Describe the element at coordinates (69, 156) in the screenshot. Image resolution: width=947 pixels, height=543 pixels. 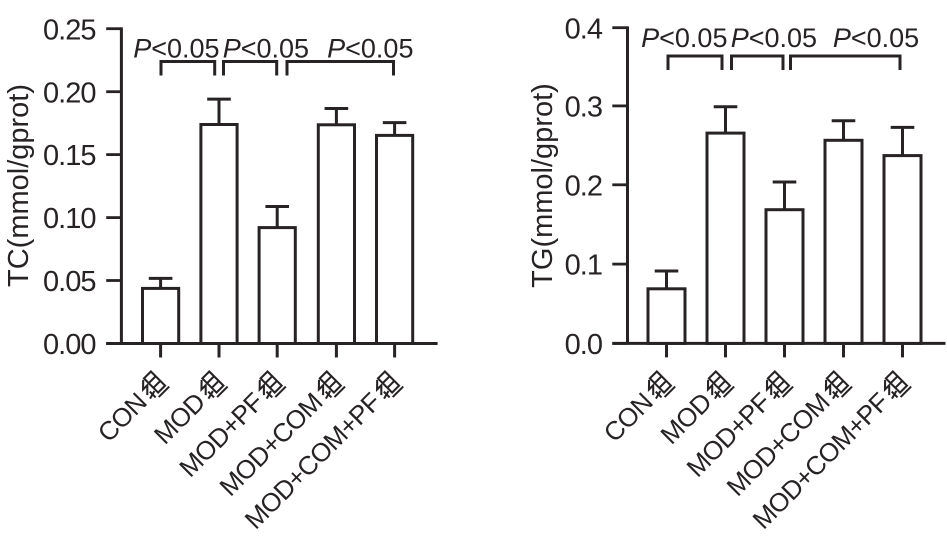
I see `svg-text: 0.15` at that location.